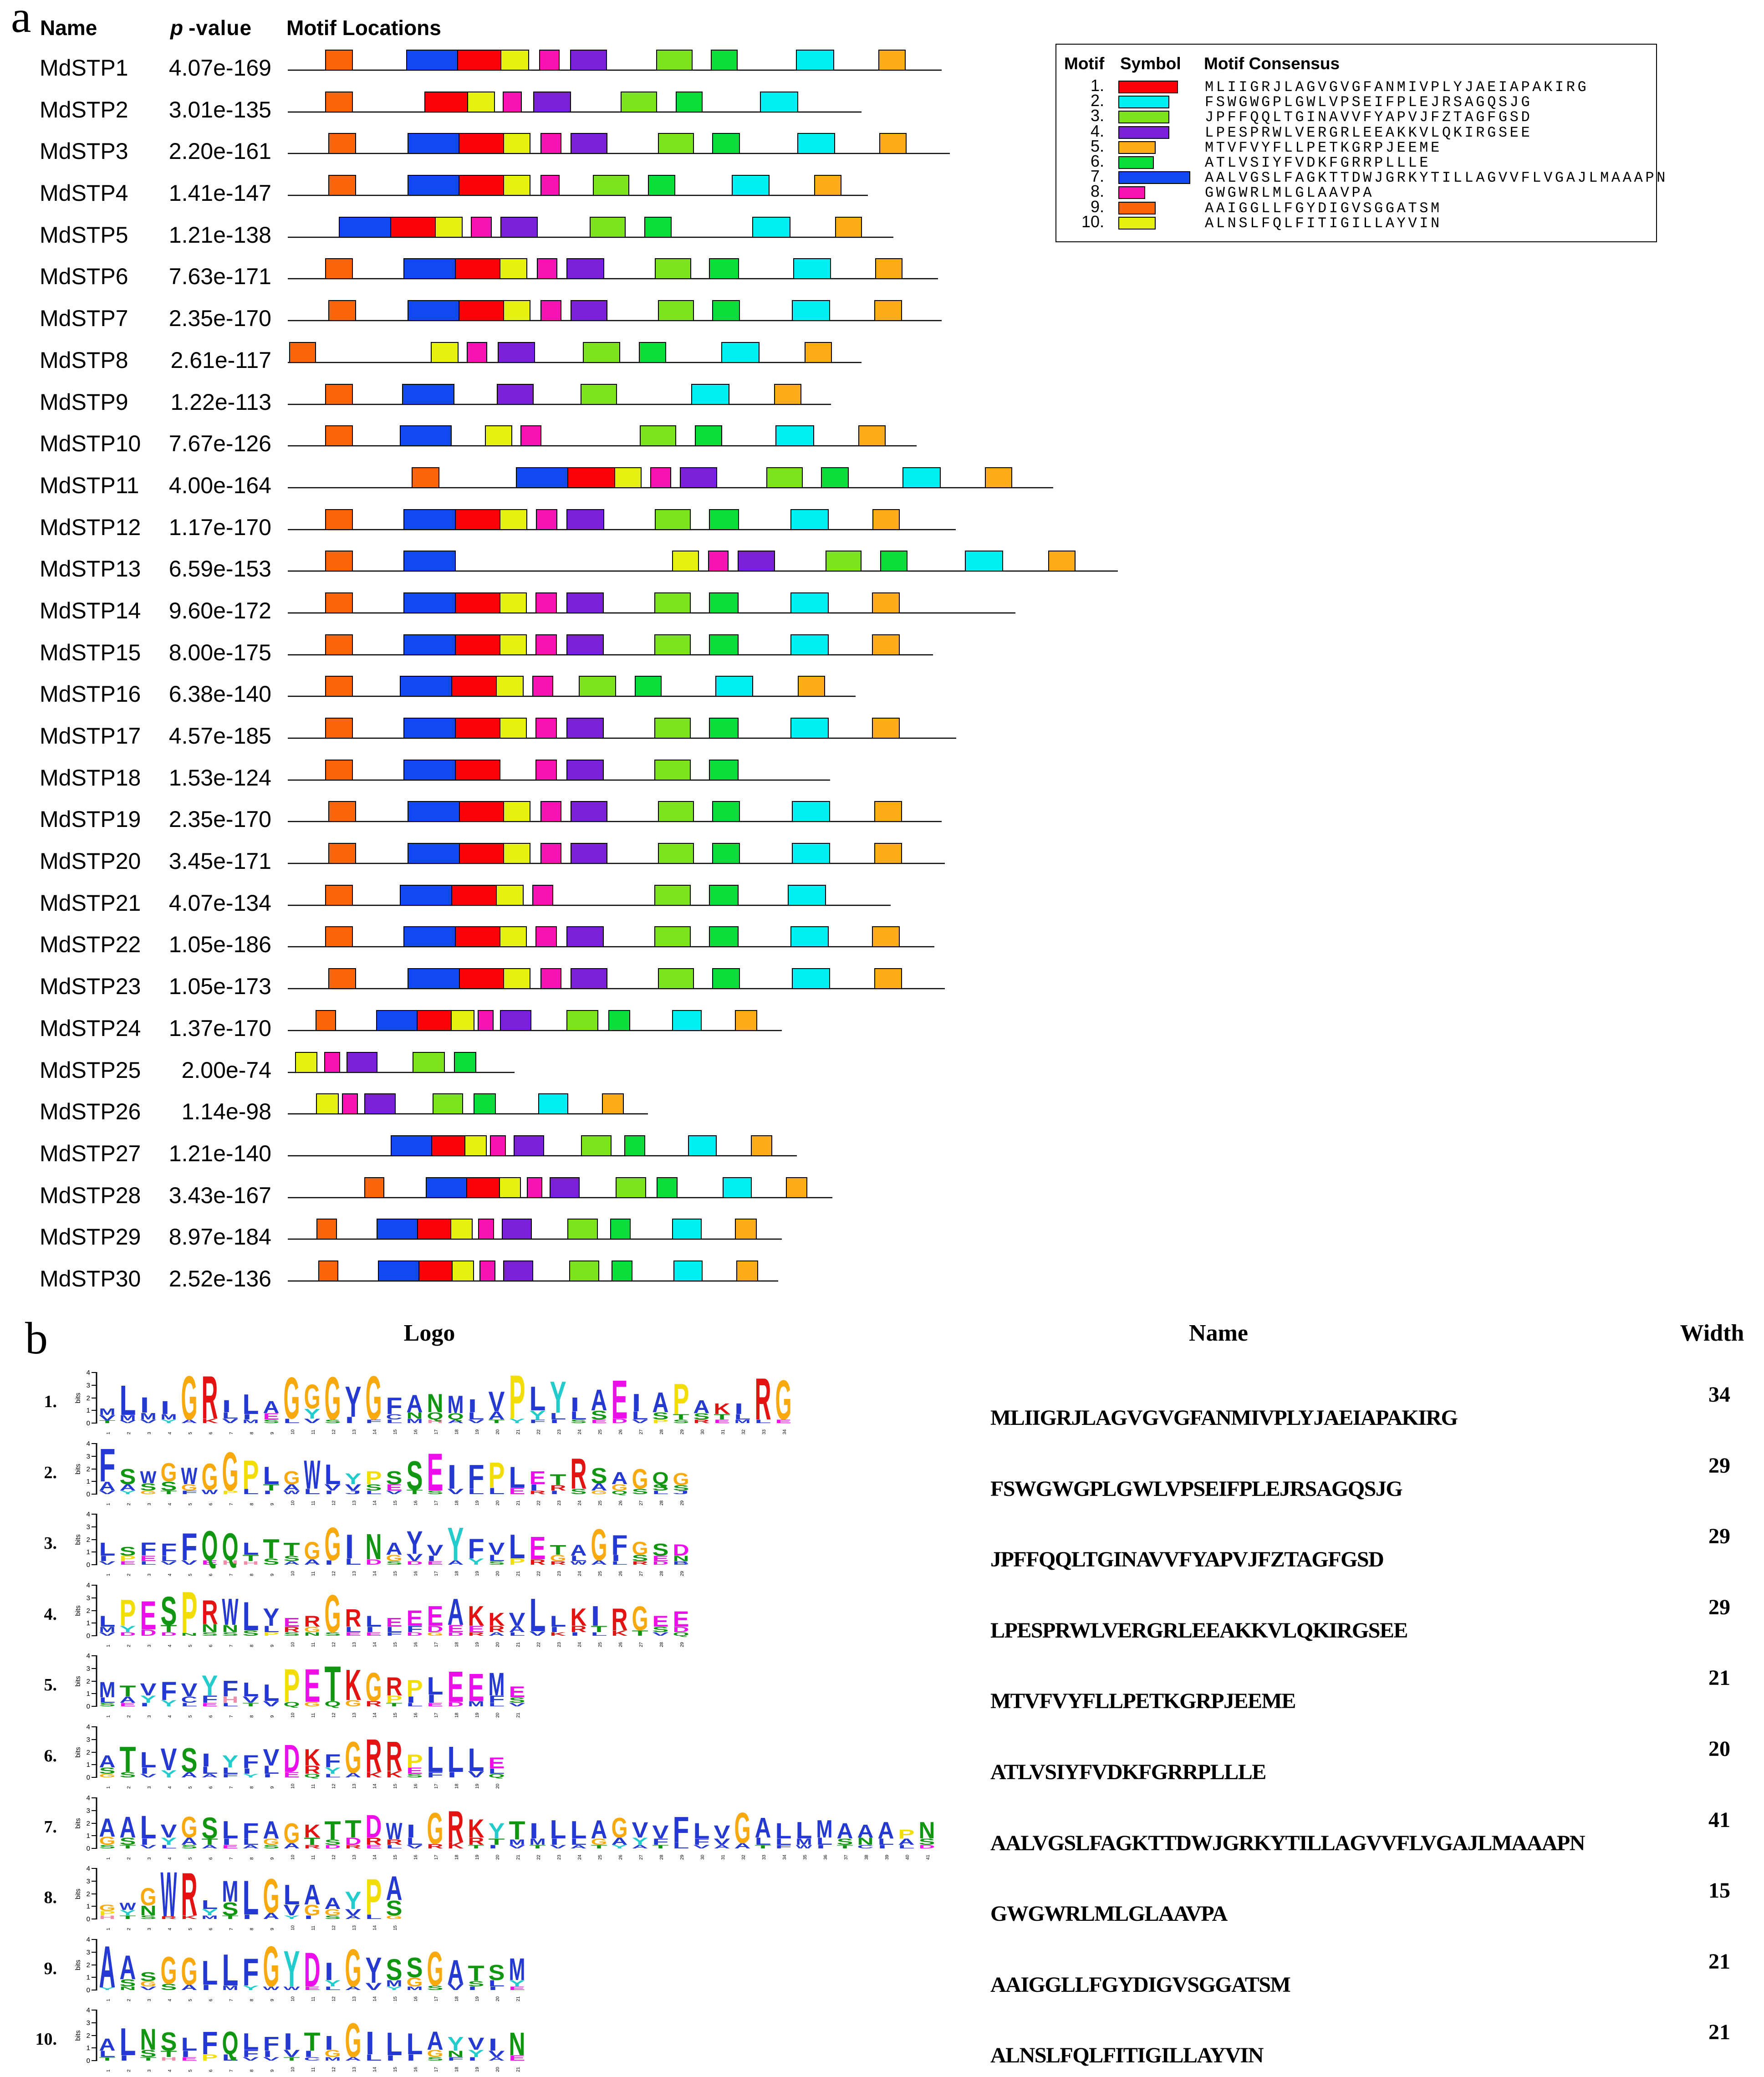  Describe the element at coordinates (84, 151) in the screenshot. I see `svg-text: MdSTP3` at that location.